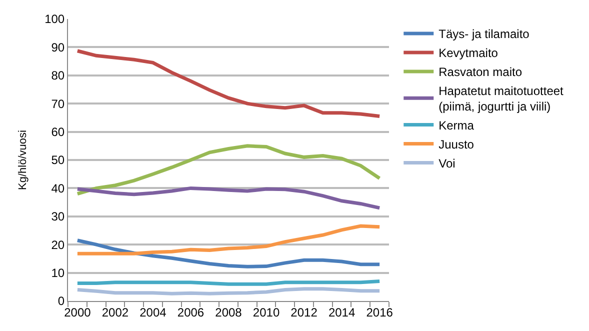 This screenshot has height=331, width=589. I want to click on y-tick-label: 80, so click(58, 75).